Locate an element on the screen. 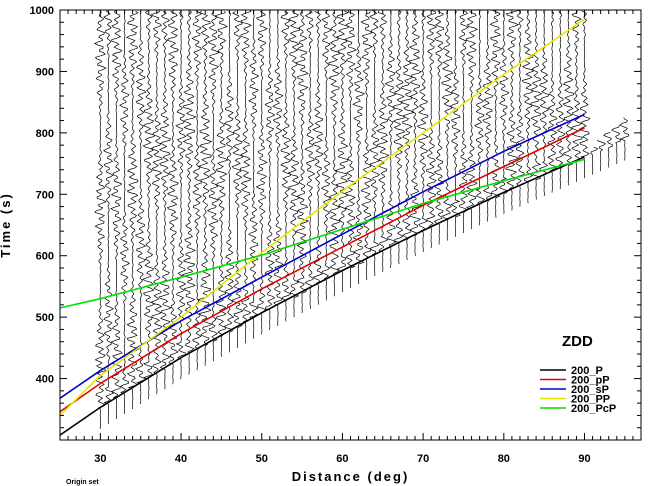 The image size is (651, 486). y-tick-label: 600 is located at coordinates (45, 257).